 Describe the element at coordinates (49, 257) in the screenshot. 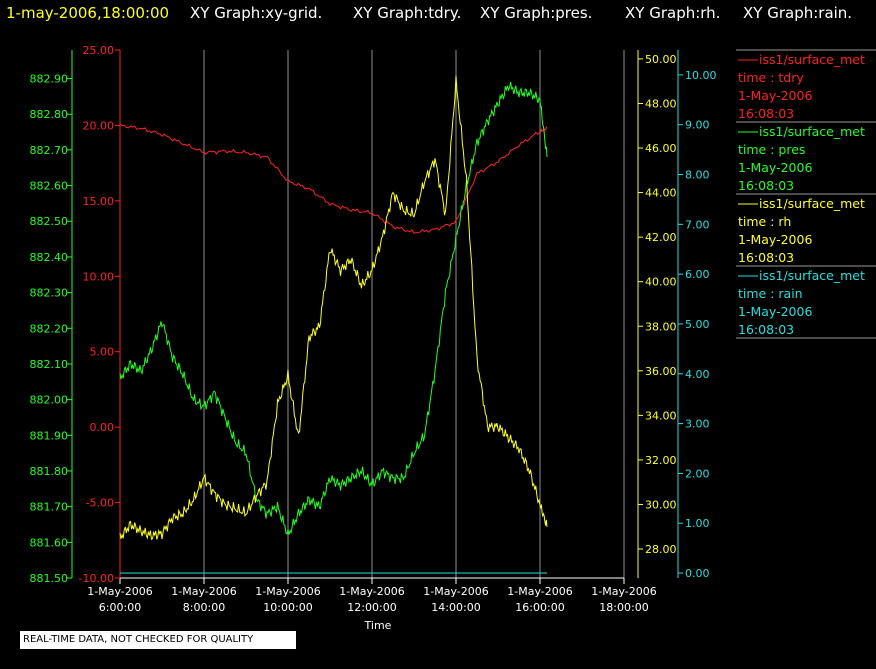

I see `pres-tick-label: 882.40` at that location.